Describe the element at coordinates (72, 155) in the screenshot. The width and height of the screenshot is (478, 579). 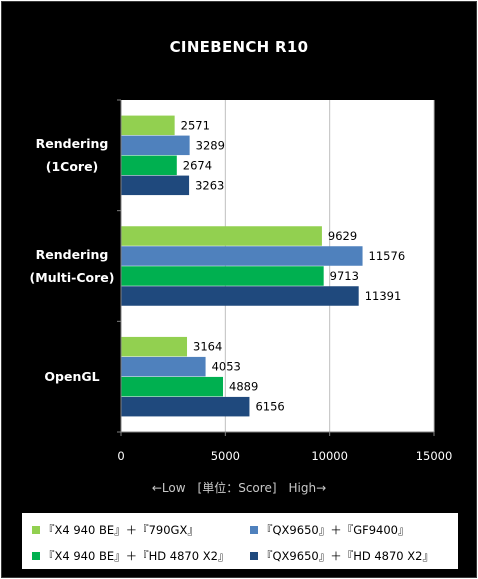
I see `category-label: Rendering (1Core)` at that location.